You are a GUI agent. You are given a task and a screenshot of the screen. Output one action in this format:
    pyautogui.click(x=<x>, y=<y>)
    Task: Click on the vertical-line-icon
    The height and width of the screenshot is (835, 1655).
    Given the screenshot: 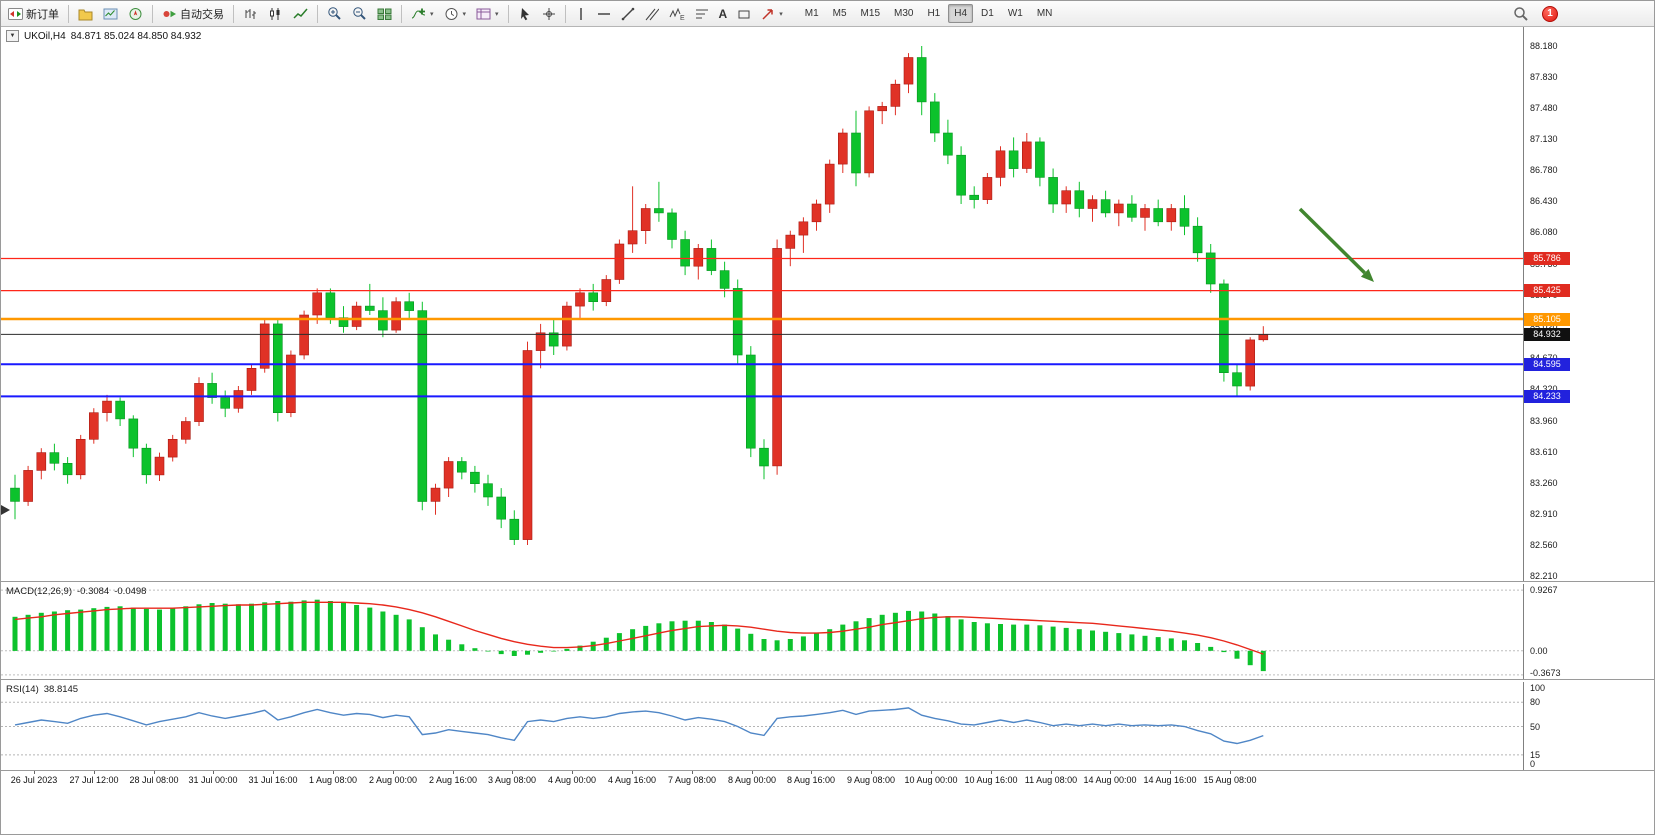 What is the action you would take?
    pyautogui.click(x=580, y=13)
    